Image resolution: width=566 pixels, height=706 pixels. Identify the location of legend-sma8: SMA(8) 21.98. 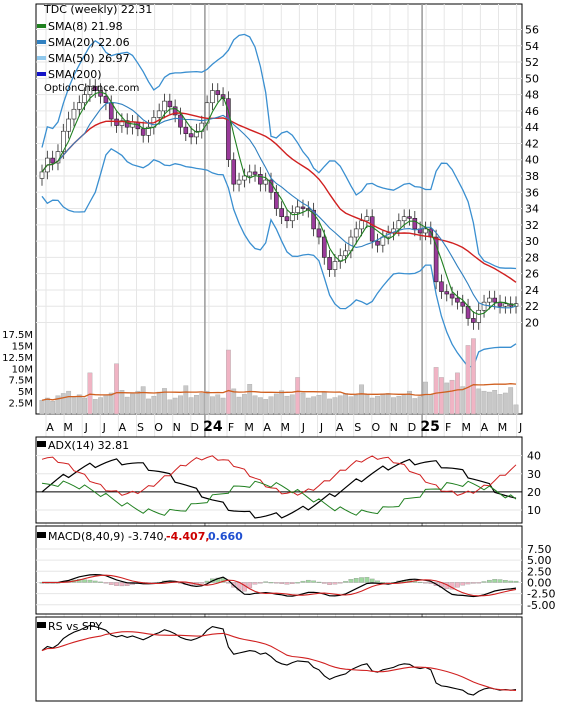
(85, 26).